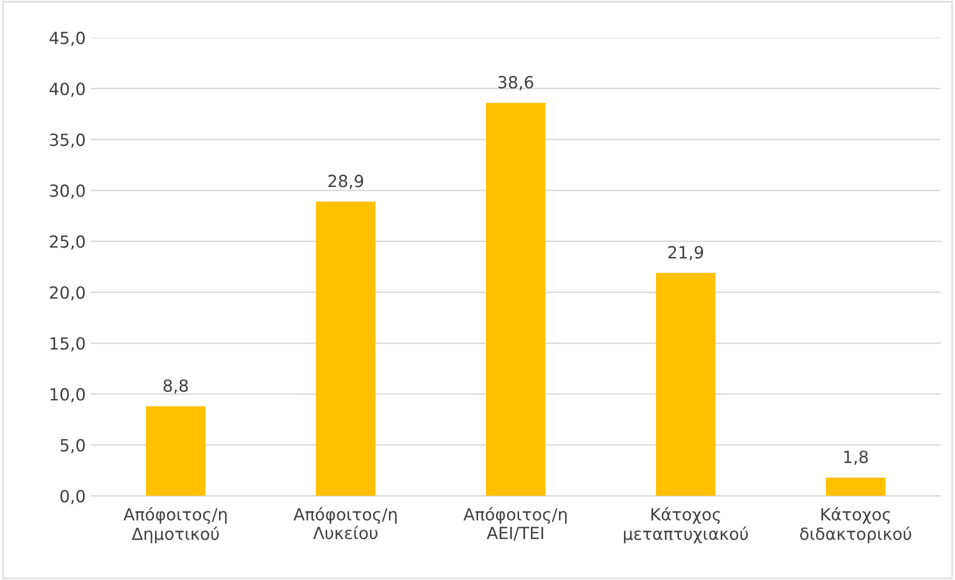 Image resolution: width=955 pixels, height=580 pixels. What do you see at coordinates (67, 140) in the screenshot?
I see `y-tick-label: 35,0` at bounding box center [67, 140].